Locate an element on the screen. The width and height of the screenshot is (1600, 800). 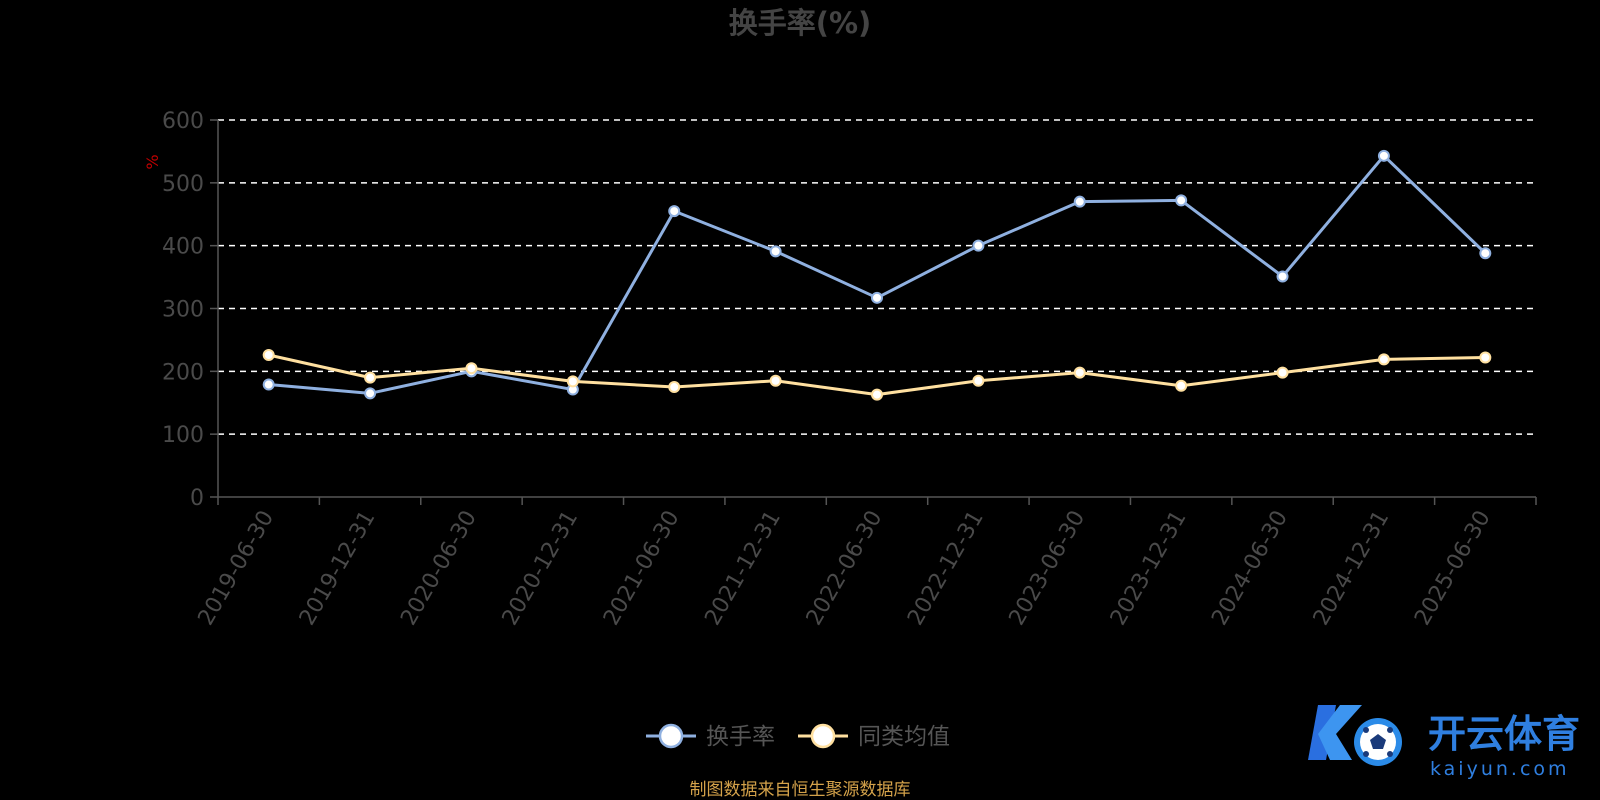
y-tick-label: 400 is located at coordinates (183, 247).